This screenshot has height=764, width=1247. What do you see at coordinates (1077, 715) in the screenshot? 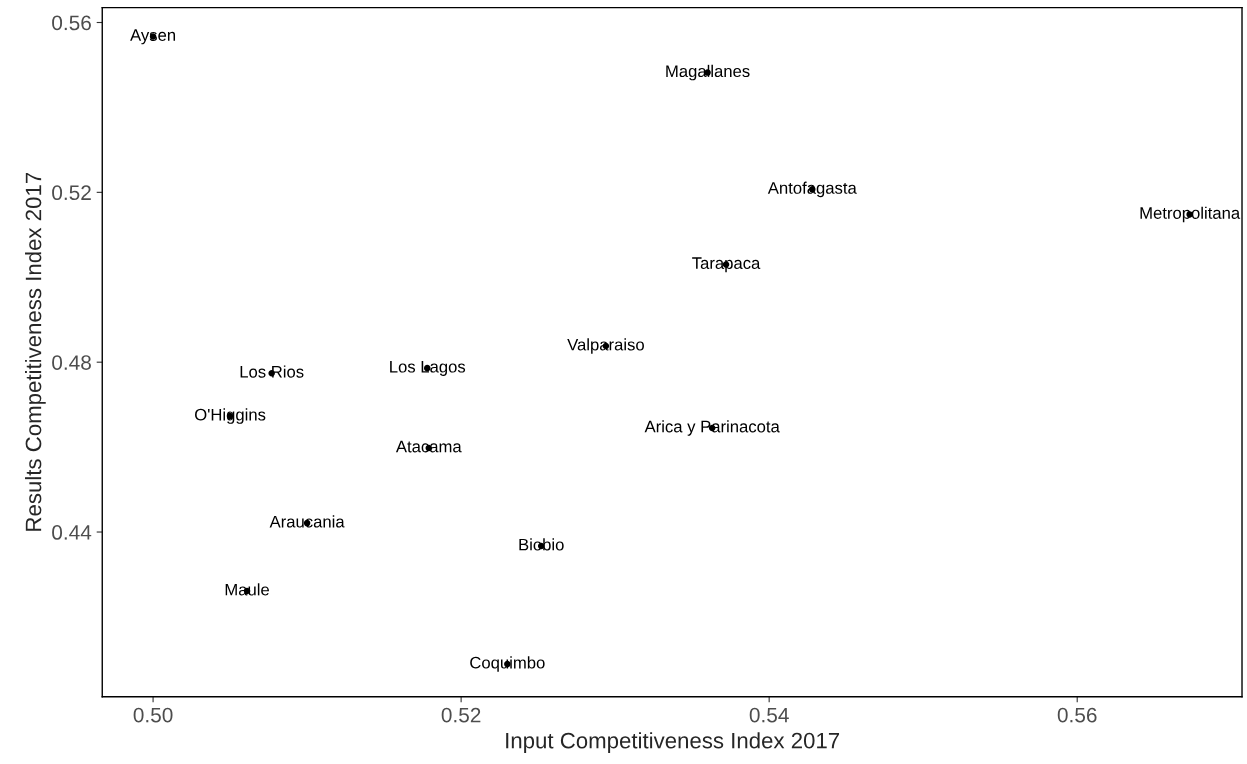
I see `x-tick-label: 0.56` at bounding box center [1077, 715].